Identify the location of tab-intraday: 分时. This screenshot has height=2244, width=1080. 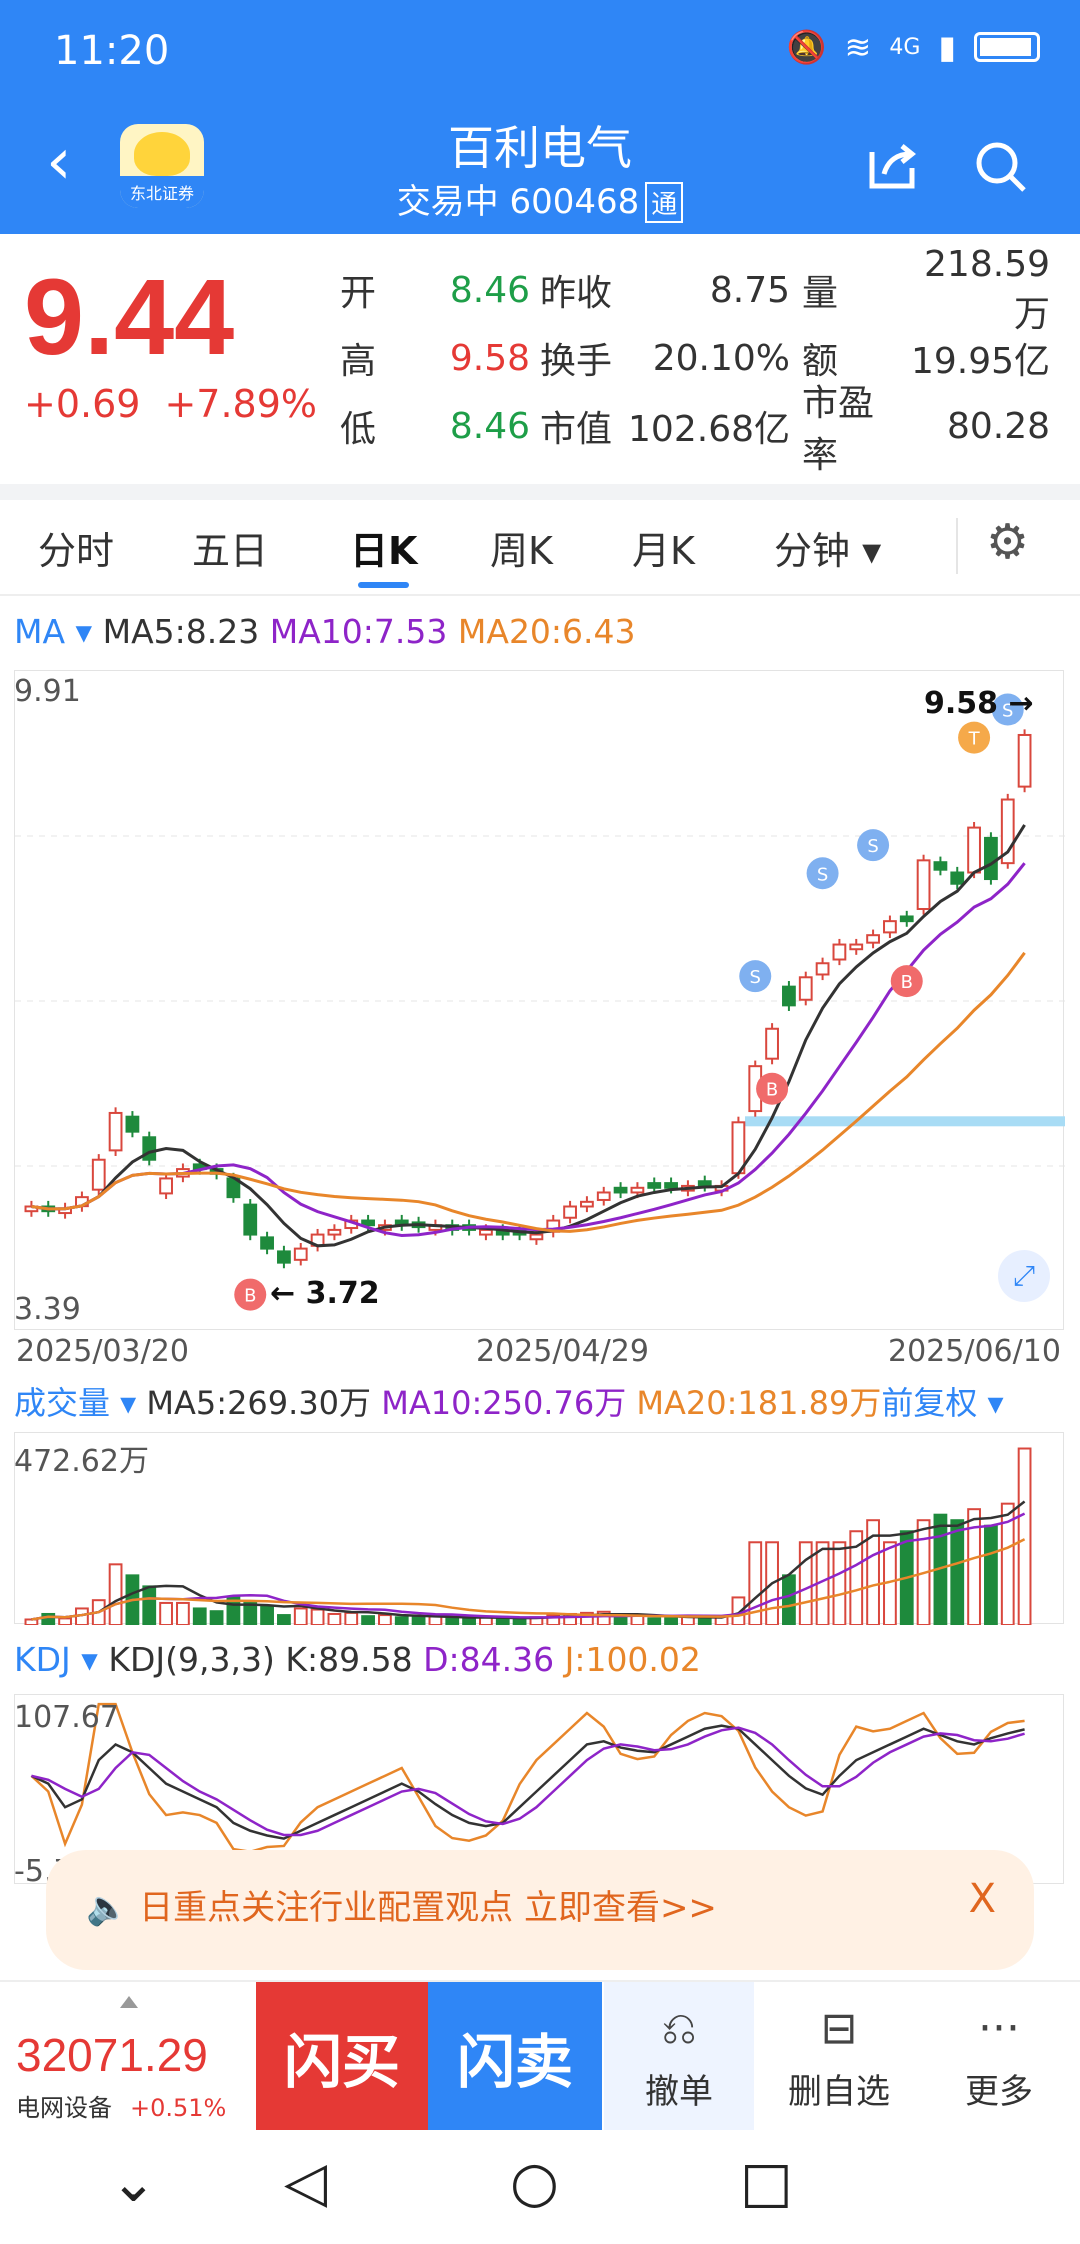
(76, 551).